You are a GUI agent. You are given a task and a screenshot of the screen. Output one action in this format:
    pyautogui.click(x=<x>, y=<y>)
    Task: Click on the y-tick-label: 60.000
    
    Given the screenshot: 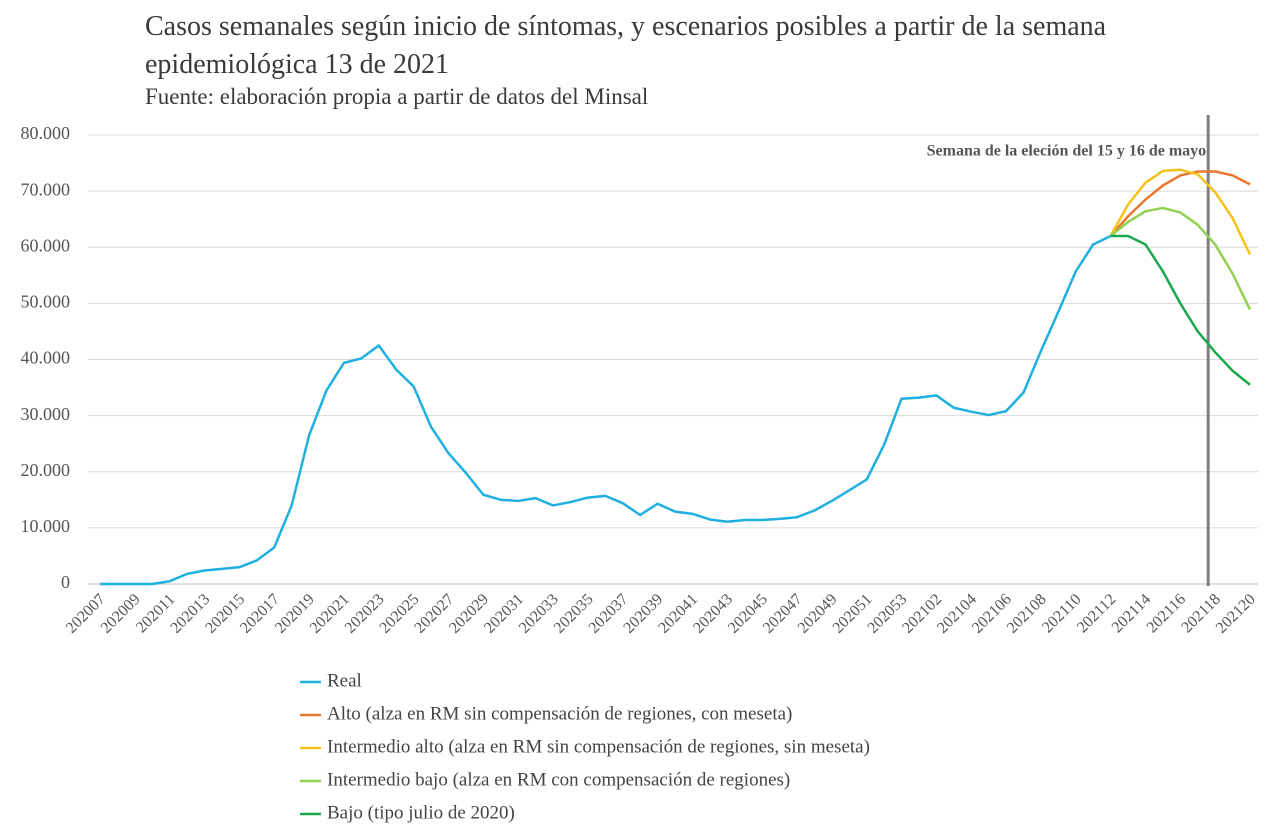 What is the action you would take?
    pyautogui.click(x=46, y=245)
    